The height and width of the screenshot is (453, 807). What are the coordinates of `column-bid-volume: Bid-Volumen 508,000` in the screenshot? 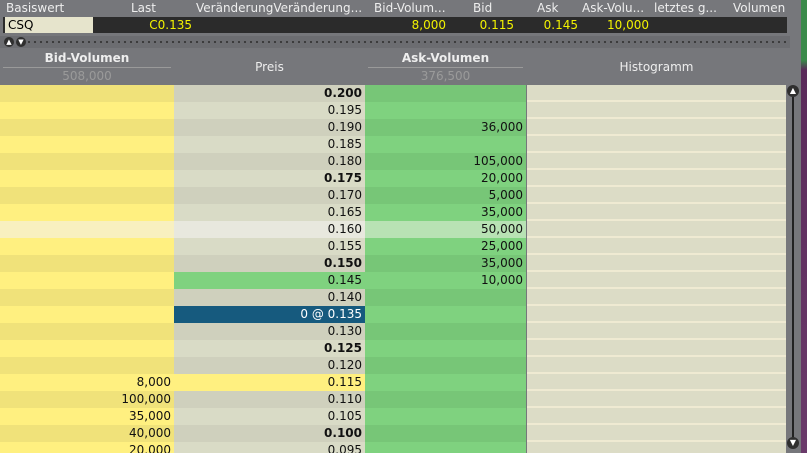 It's located at (87, 67).